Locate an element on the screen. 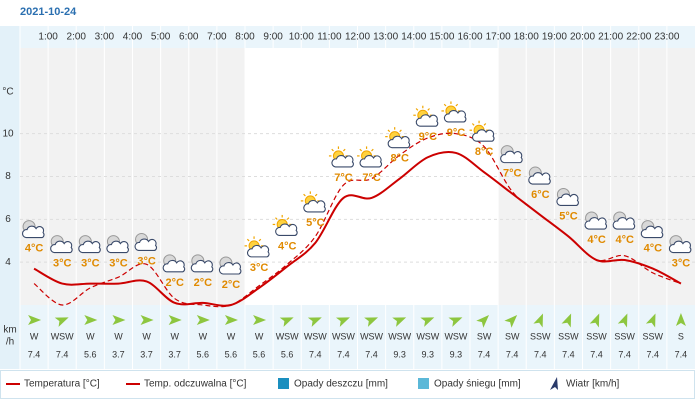 The height and width of the screenshot is (408, 695). temp-label: 2°C is located at coordinates (174, 283).